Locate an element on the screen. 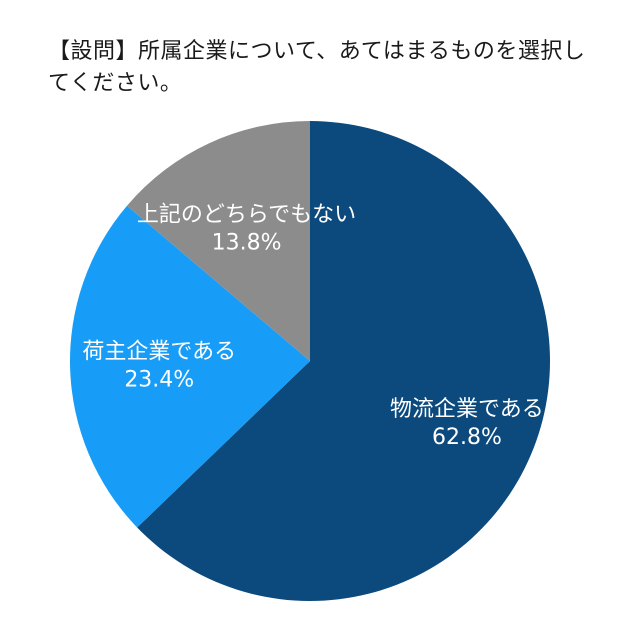  slice-label-2: 荷主企業である is located at coordinates (159, 352).